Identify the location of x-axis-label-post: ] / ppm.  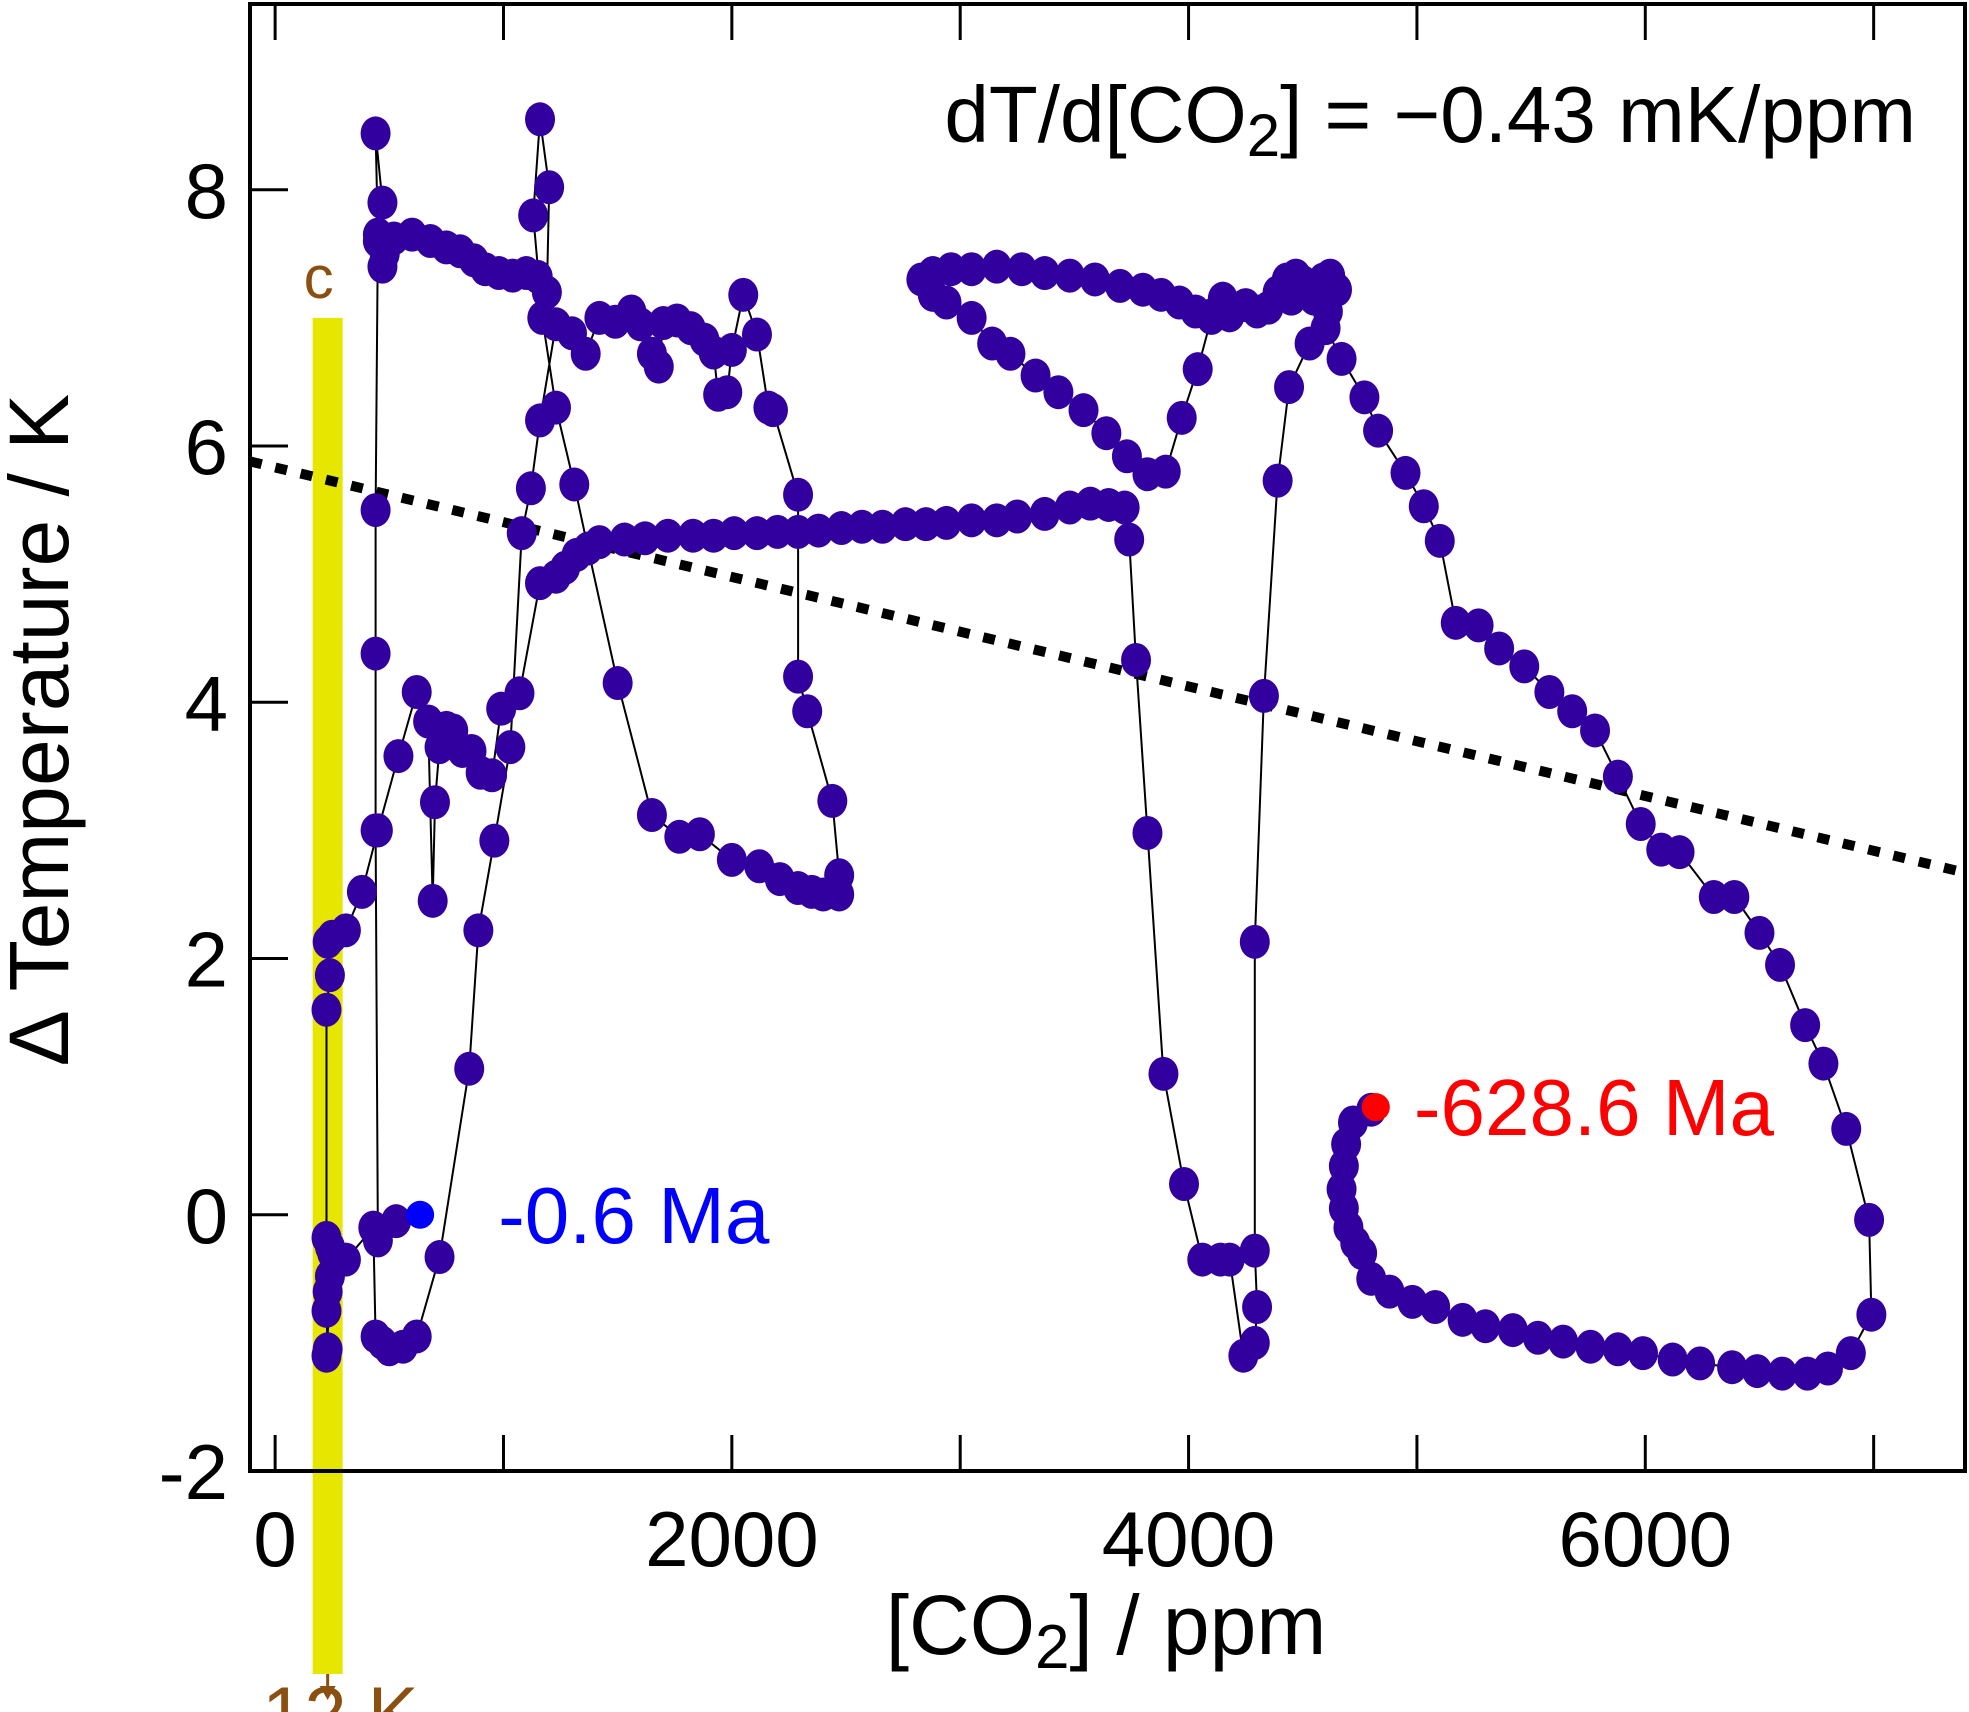
(1198, 1625).